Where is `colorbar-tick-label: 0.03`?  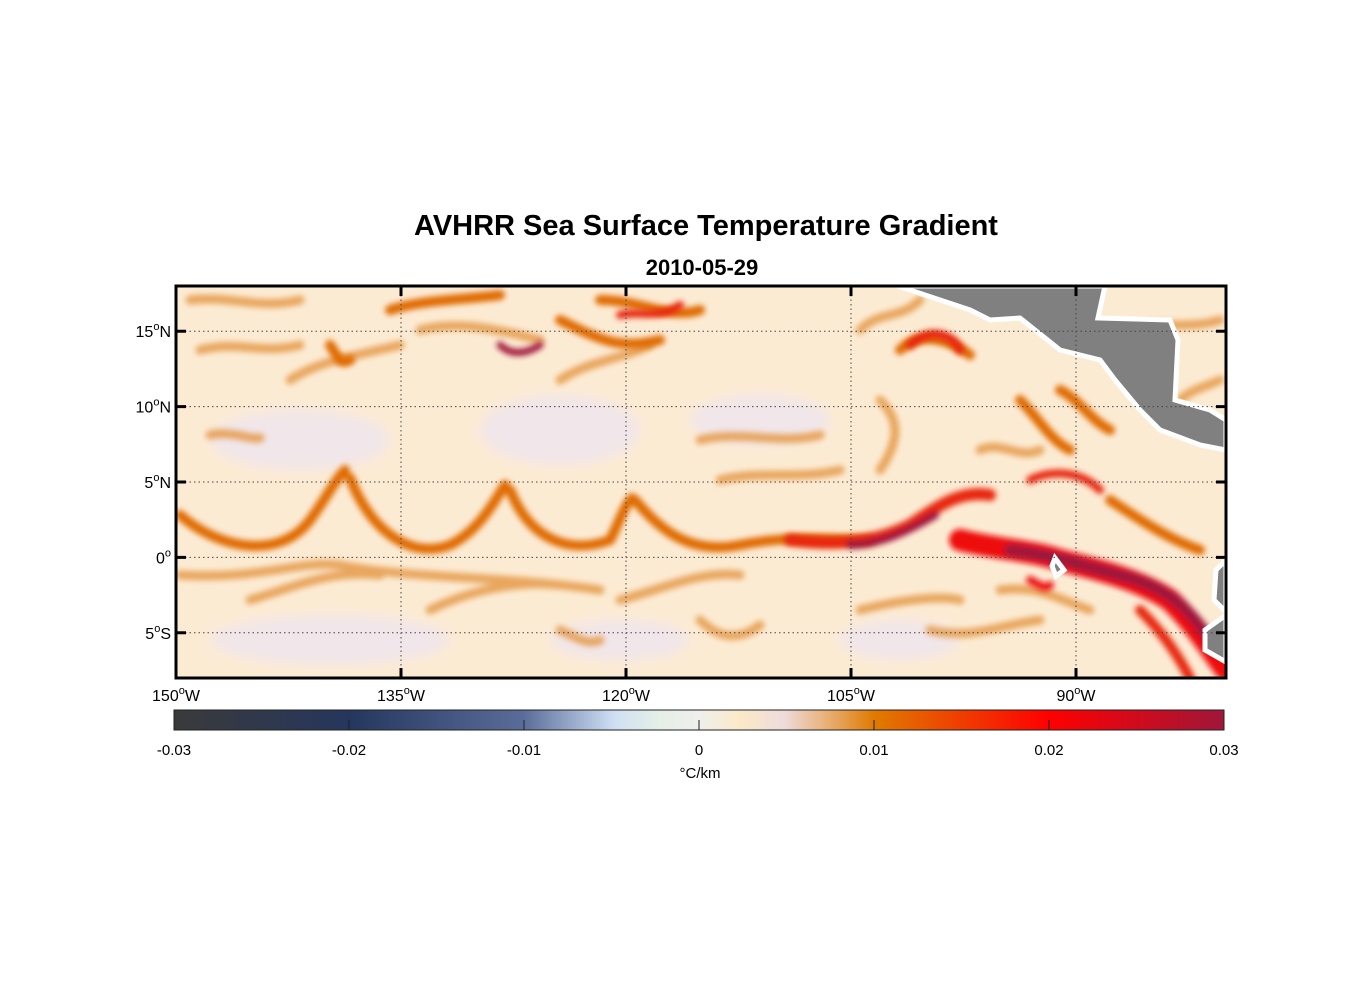
colorbar-tick-label: 0.03 is located at coordinates (1223, 750).